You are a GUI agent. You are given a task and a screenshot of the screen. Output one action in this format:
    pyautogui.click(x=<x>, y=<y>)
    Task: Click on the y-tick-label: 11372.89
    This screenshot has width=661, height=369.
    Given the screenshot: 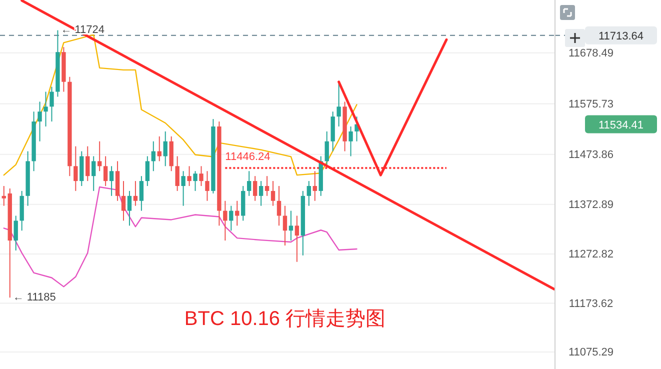 What is the action you would take?
    pyautogui.click(x=591, y=204)
    